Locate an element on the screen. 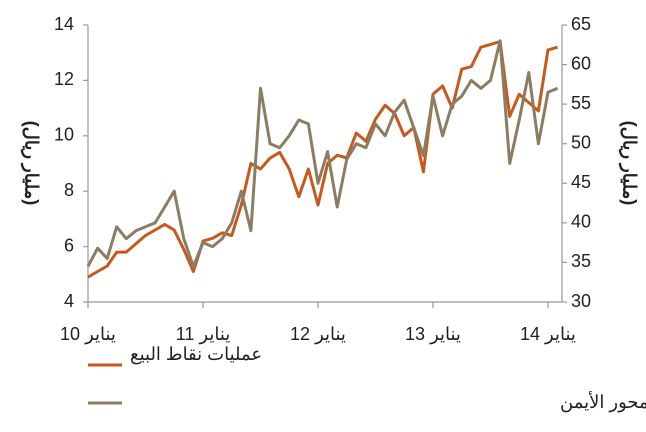 This screenshot has height=432, width=646. y2-axis-title: (مليار ريال) is located at coordinates (628, 163).